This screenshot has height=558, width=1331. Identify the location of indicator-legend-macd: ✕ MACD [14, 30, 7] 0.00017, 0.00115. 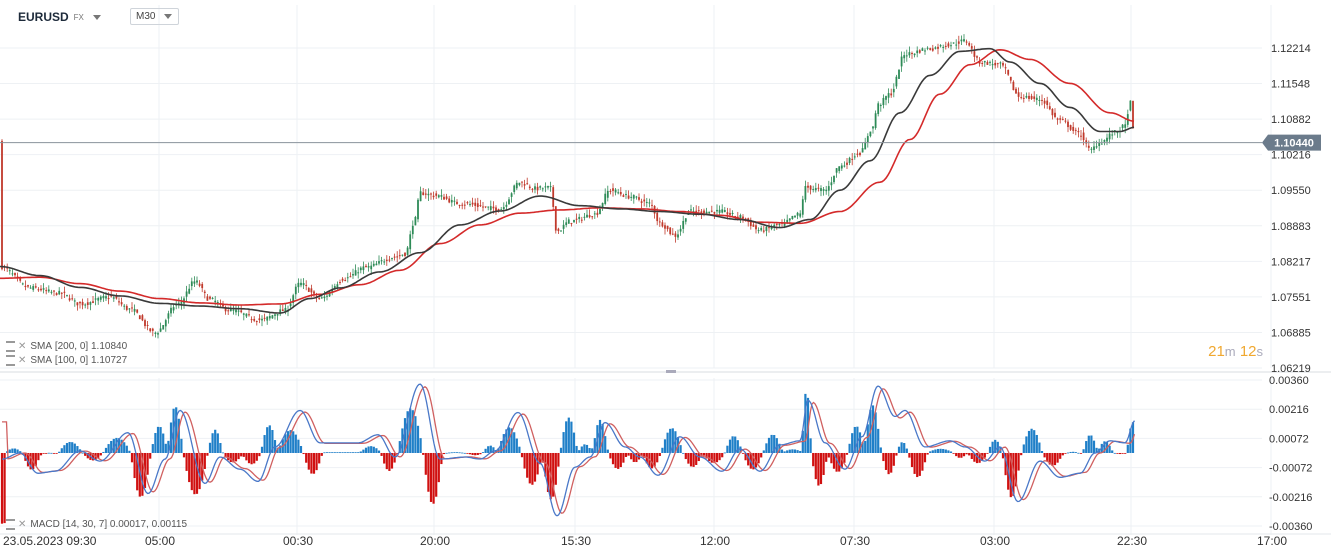
(96, 524).